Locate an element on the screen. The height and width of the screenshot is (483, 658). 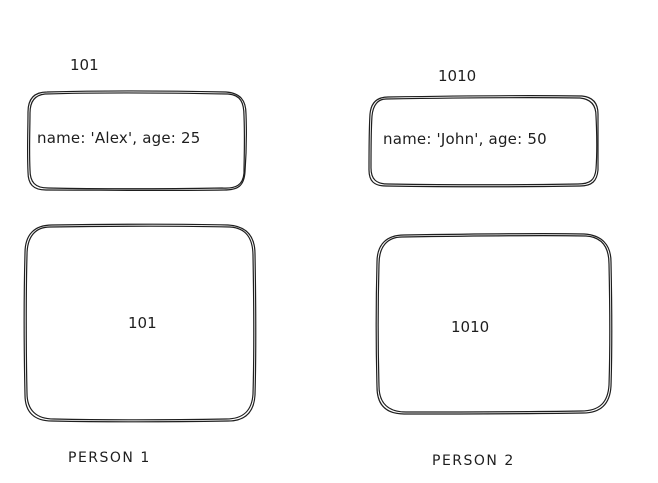
person1-caption: PERSON 1 is located at coordinates (109, 458).